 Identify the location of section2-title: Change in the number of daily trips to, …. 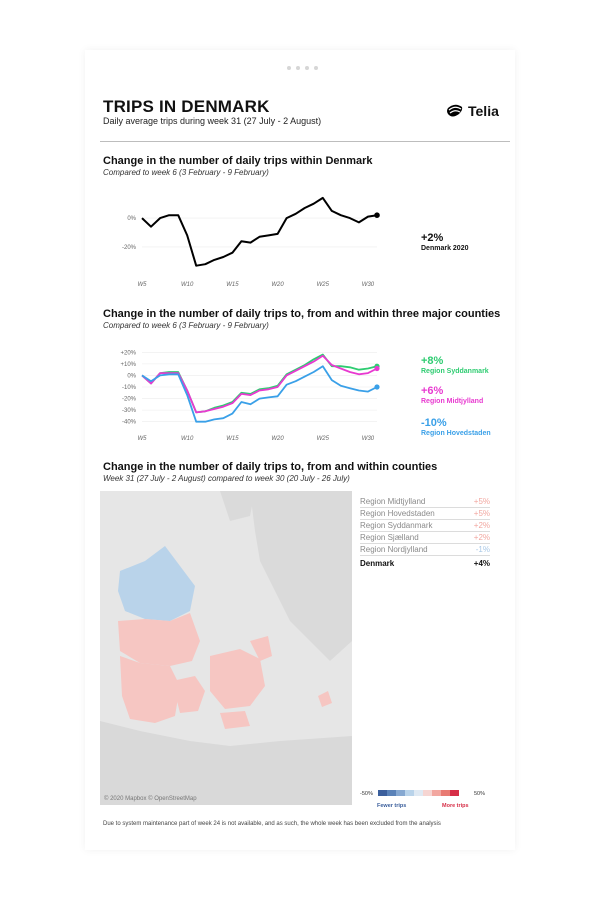
(302, 314).